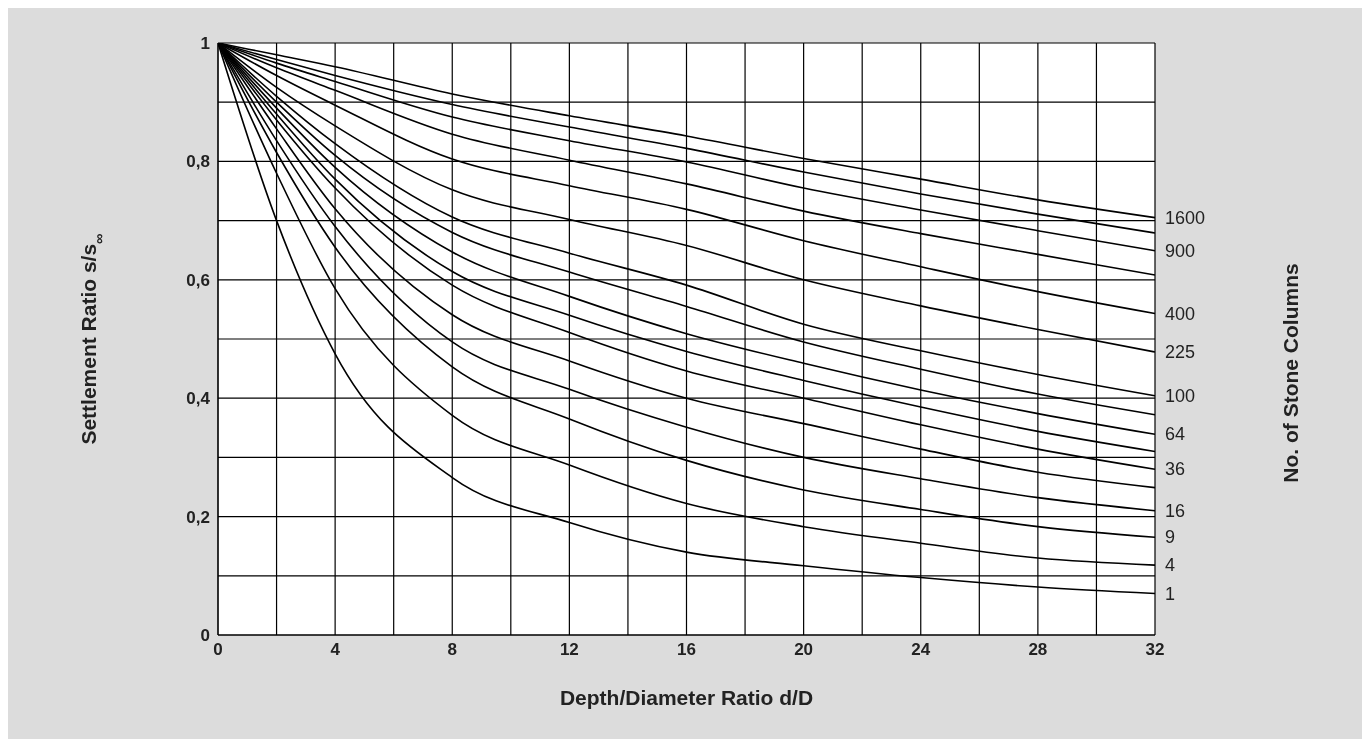 Image resolution: width=1370 pixels, height=747 pixels. I want to click on series-label: 64, so click(1175, 434).